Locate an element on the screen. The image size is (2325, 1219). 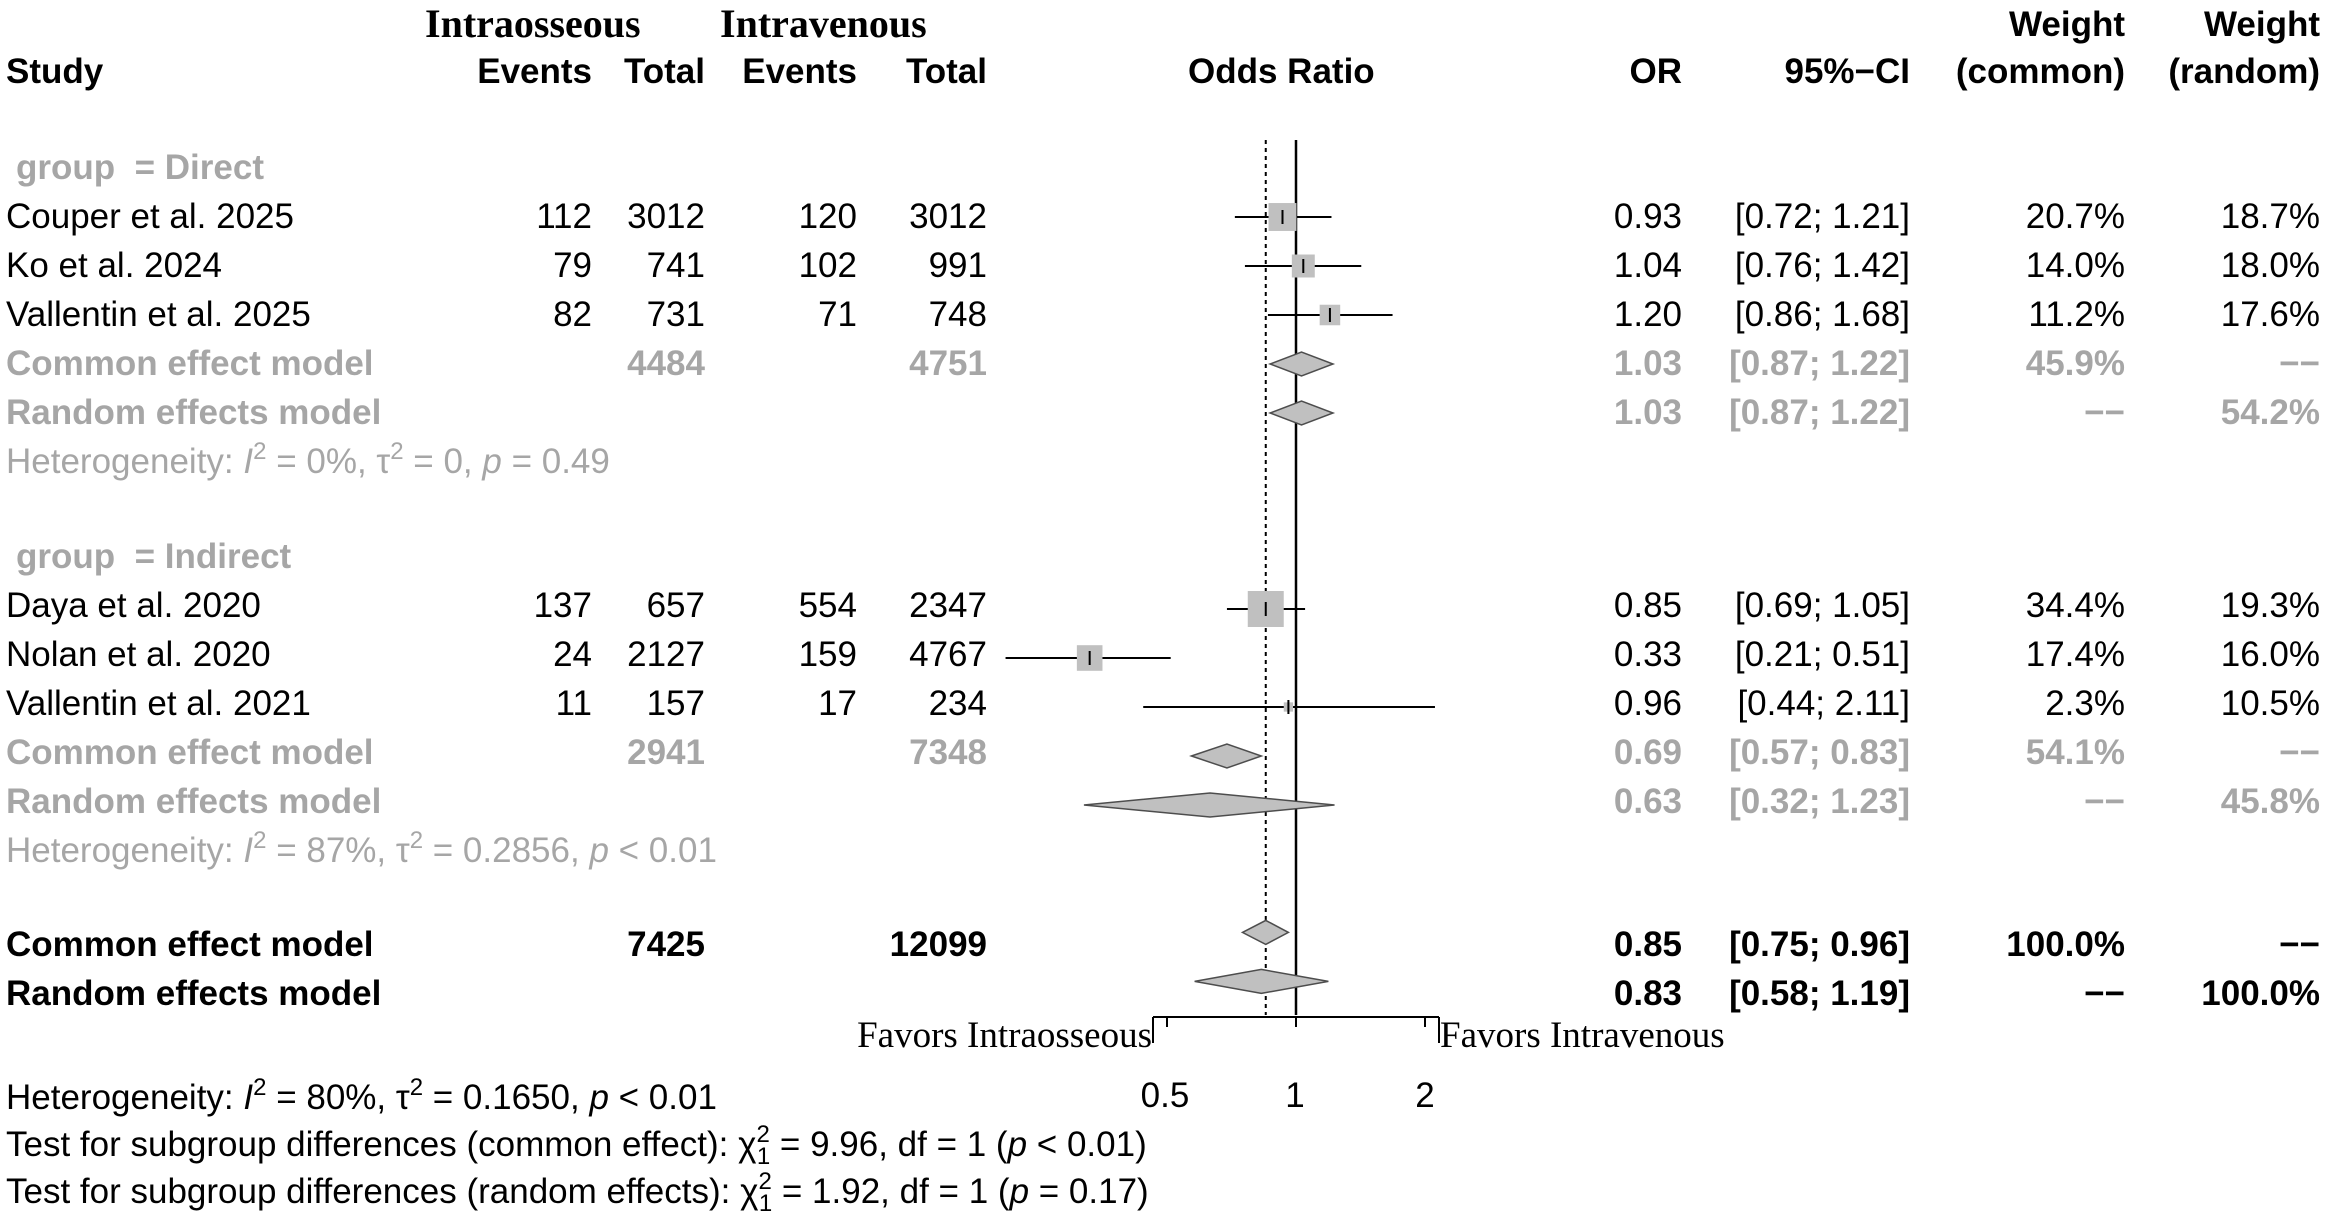
header-study: Study is located at coordinates (55, 71).